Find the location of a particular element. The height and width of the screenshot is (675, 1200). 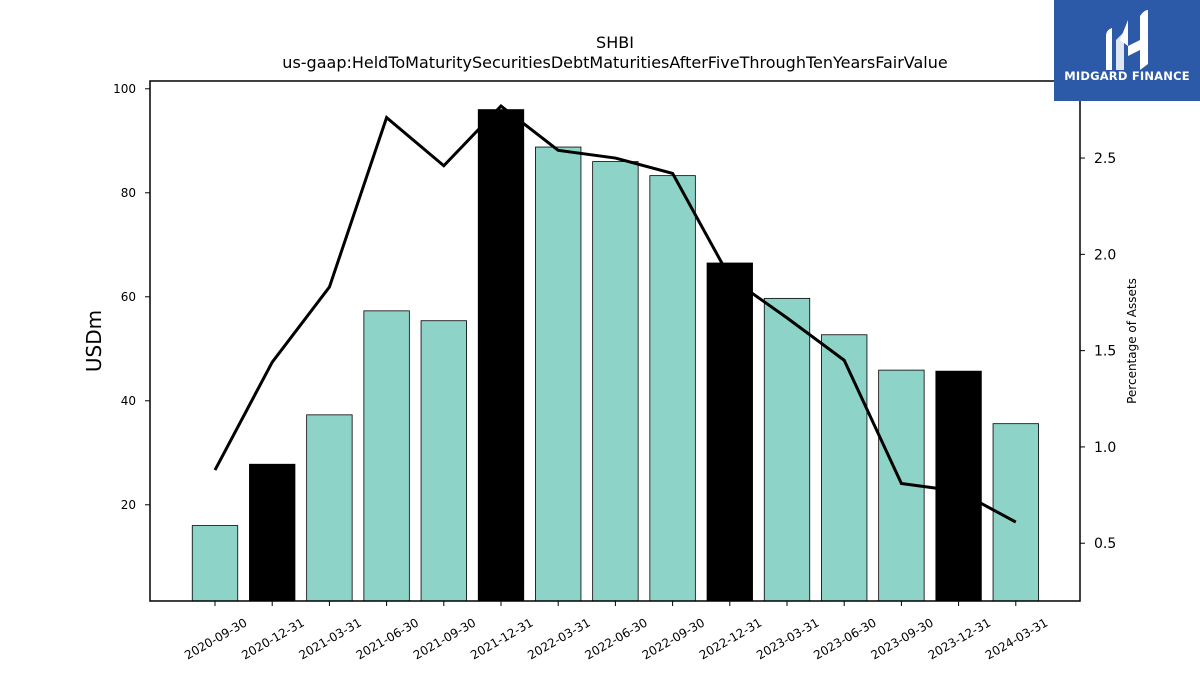

x-tick-label: 2021-06-30 is located at coordinates (387, 638).